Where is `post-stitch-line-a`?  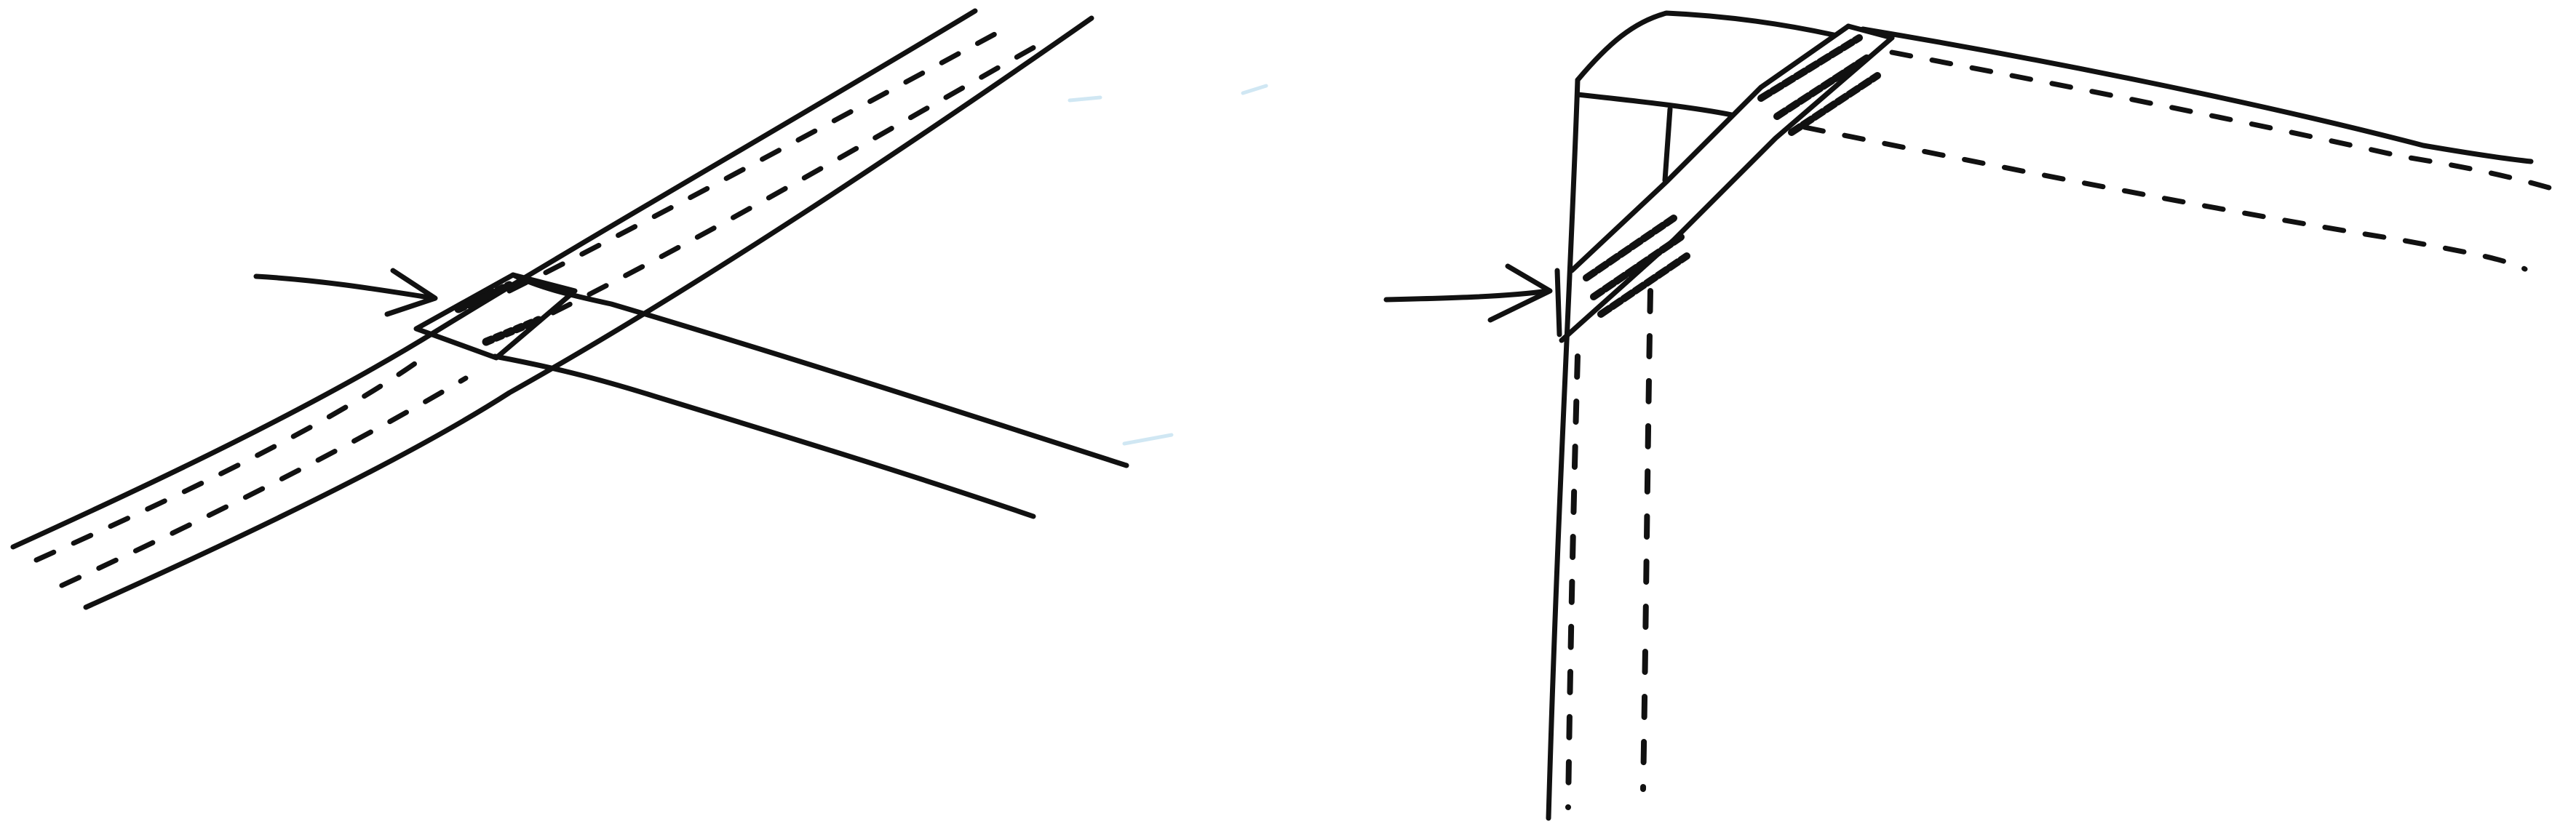 post-stitch-line-a is located at coordinates (1573, 581).